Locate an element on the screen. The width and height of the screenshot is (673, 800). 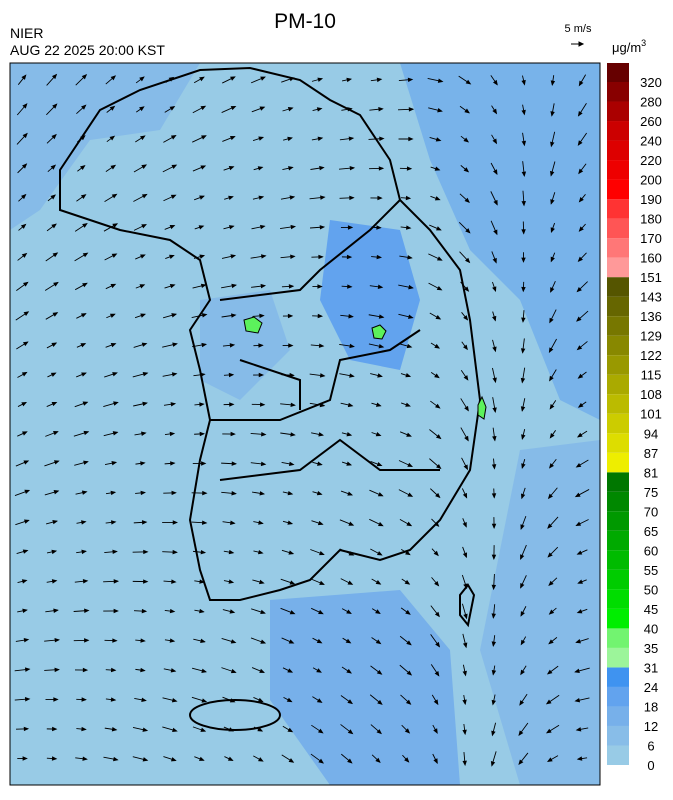
unit-power: 3 is located at coordinates (643, 43).